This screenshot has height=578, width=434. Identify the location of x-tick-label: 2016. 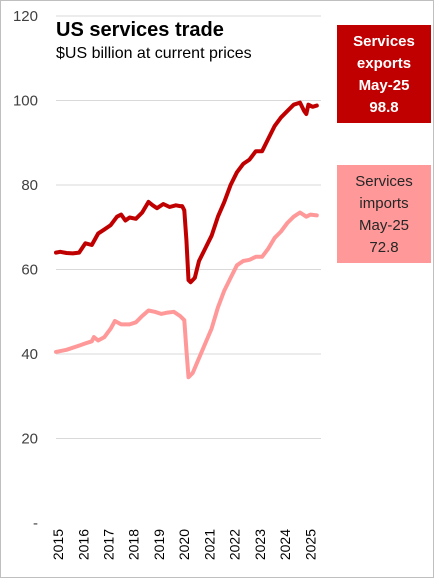
(83, 544).